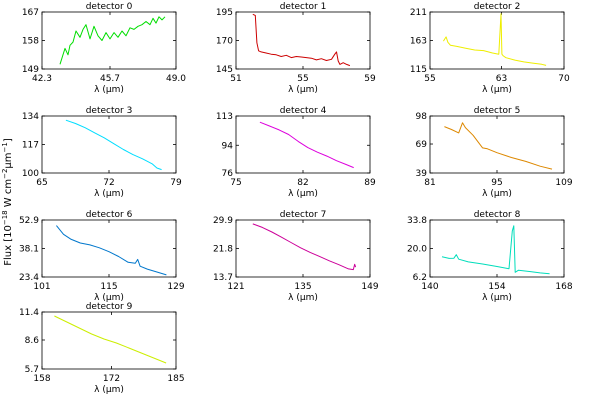  What do you see at coordinates (176, 183) in the screenshot?
I see `x-tick-label: 79` at bounding box center [176, 183].